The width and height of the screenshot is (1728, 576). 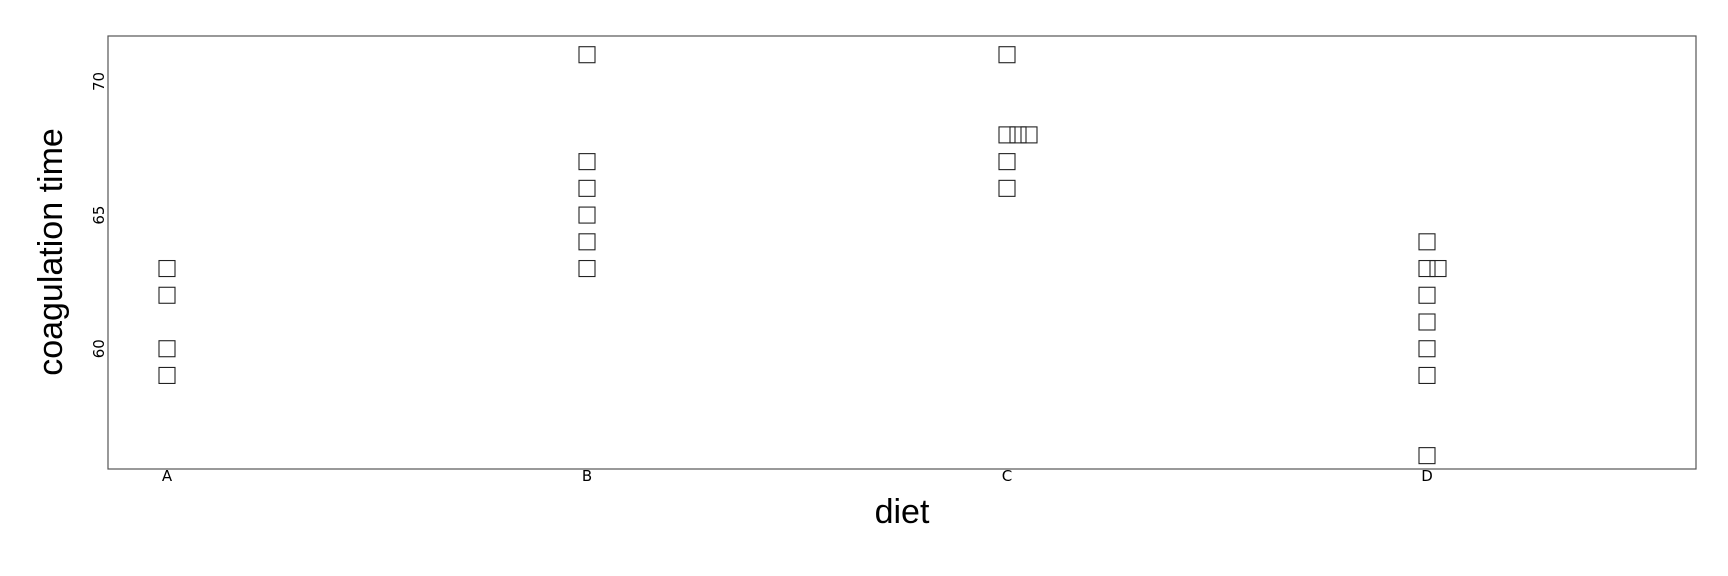 What do you see at coordinates (1427, 476) in the screenshot?
I see `x-tick-label: D` at bounding box center [1427, 476].